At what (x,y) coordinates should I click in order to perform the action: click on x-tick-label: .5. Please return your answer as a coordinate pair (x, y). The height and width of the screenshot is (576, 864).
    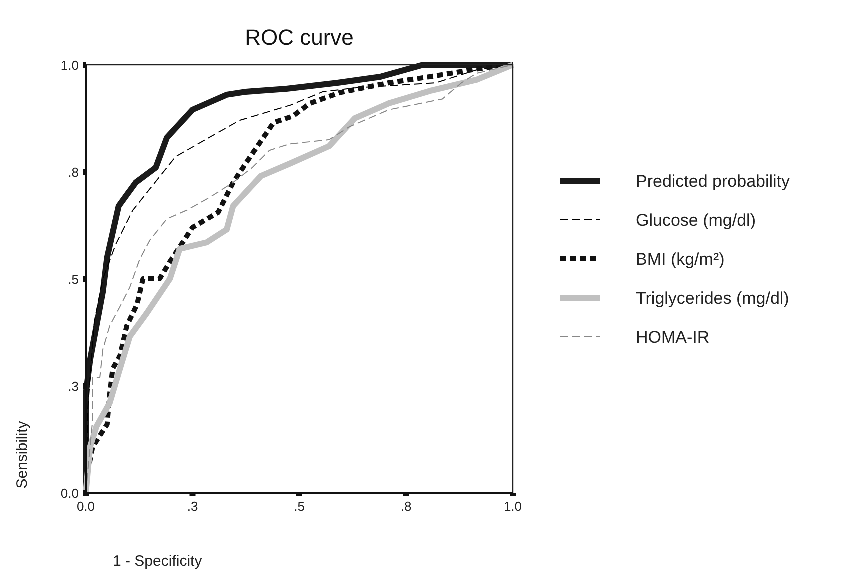
    Looking at the image, I should click on (299, 506).